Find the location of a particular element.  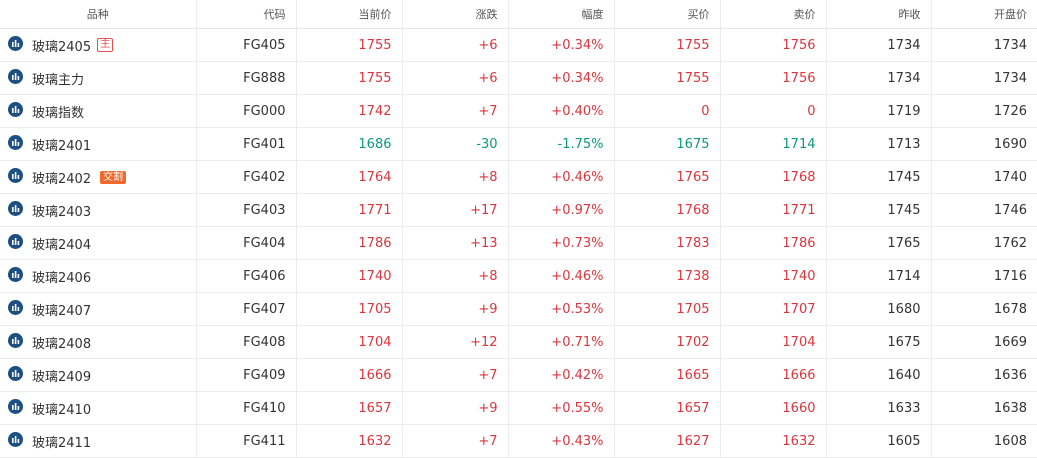

code-cell: FG408 is located at coordinates (246, 342).